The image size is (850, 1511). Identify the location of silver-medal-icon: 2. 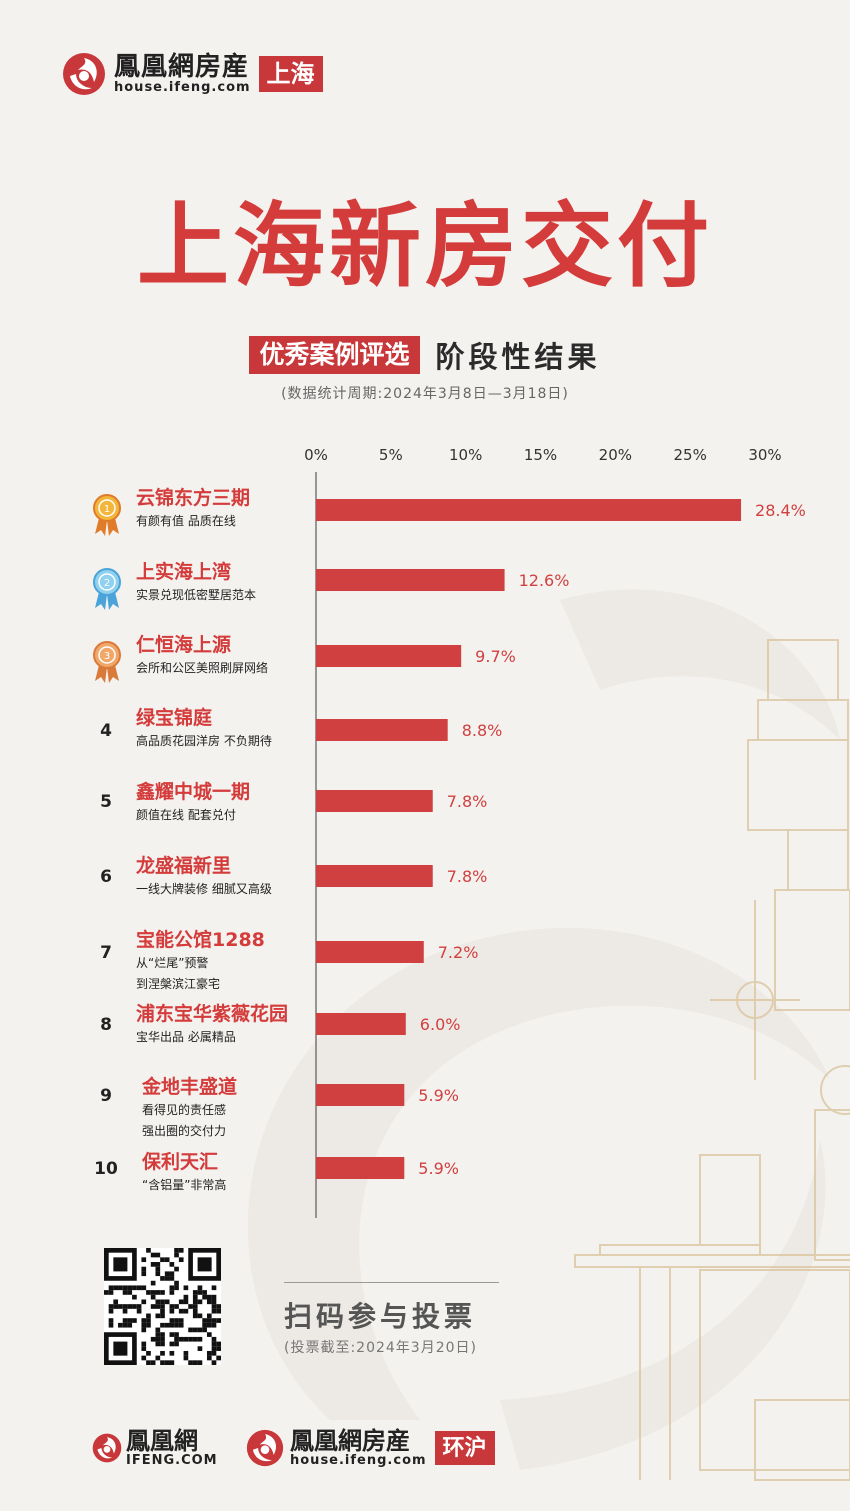
(107, 589).